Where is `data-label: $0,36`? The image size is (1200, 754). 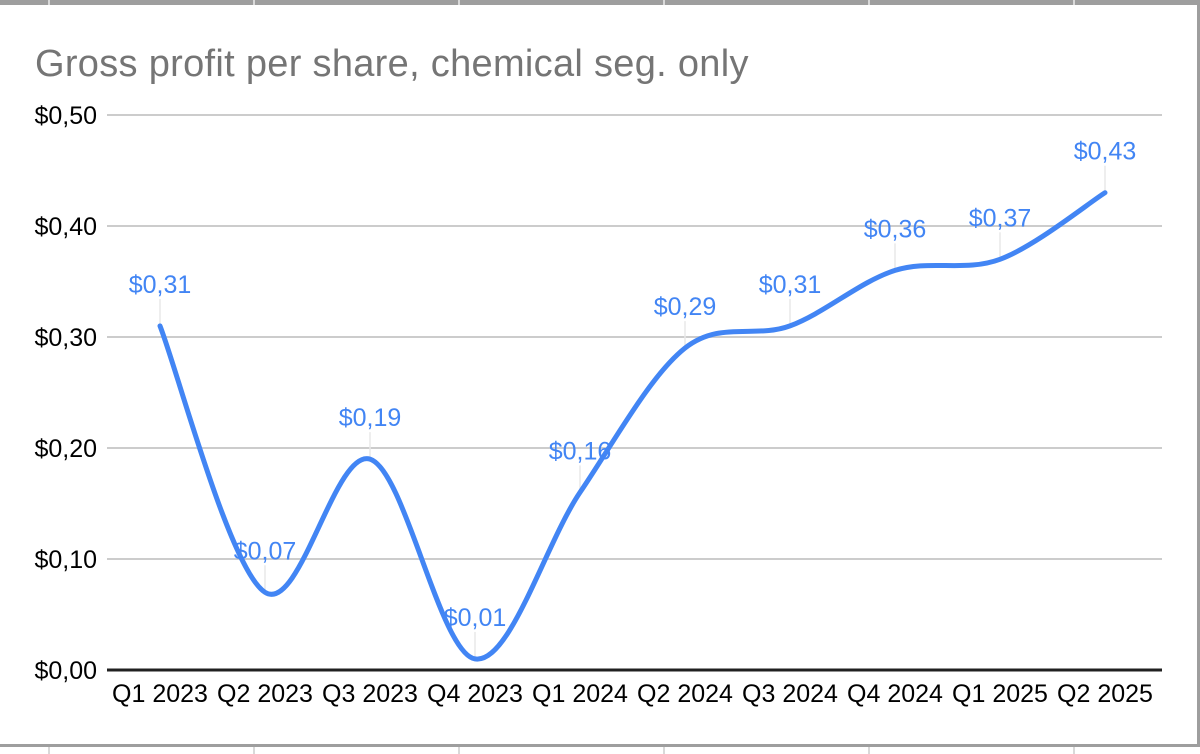 data-label: $0,36 is located at coordinates (895, 229).